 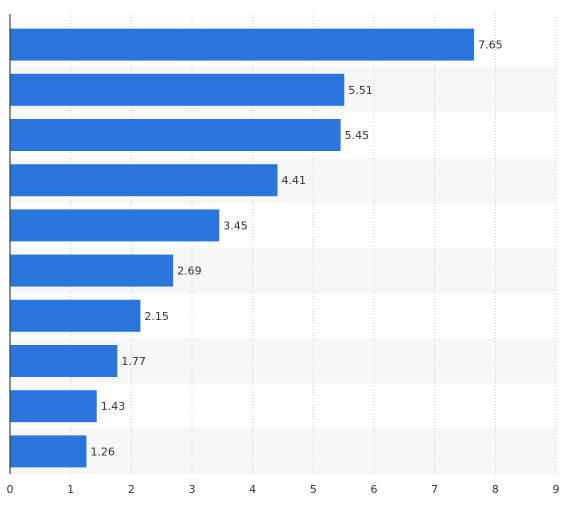 What do you see at coordinates (235, 225) in the screenshot?
I see `bar-value-label: 3.45` at bounding box center [235, 225].